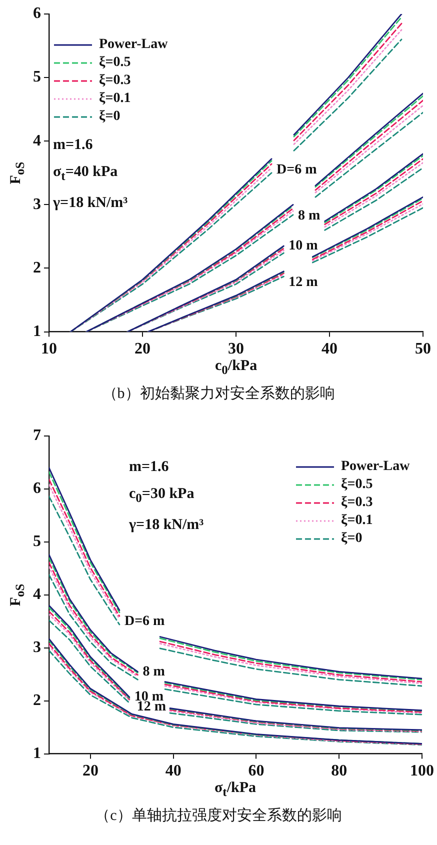 The height and width of the screenshot is (845, 437). Describe the element at coordinates (162, 496) in the screenshot. I see `annotation: c$_{0}$=30 kPa` at that location.